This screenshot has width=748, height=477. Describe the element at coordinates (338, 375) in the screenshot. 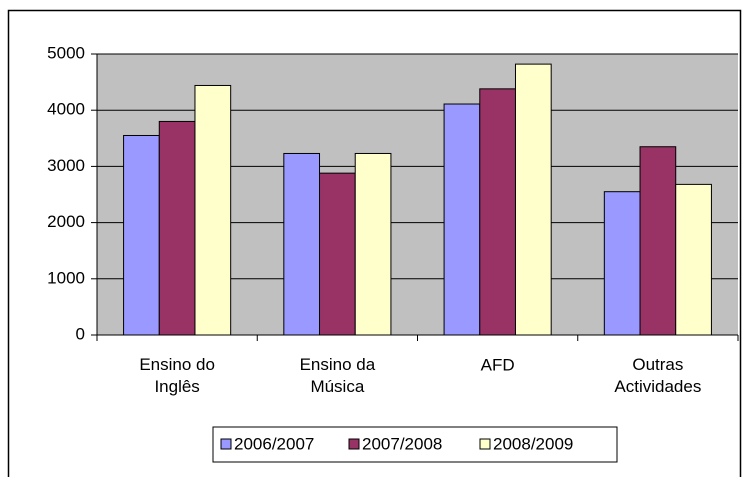

I see `x-tick-label: Ensino da Música` at that location.